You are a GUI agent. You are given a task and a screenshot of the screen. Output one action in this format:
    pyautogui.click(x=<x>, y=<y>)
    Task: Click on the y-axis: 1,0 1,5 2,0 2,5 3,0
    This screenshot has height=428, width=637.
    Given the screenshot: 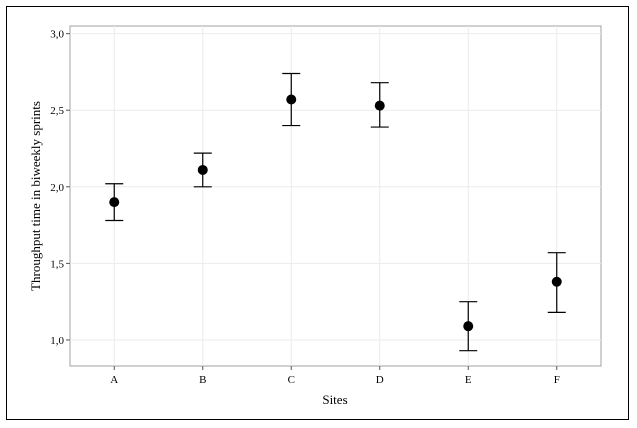 What is the action you would take?
    pyautogui.click(x=60, y=188)
    